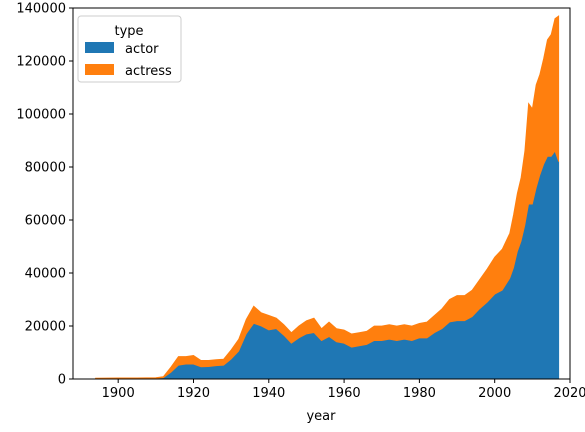 Image resolution: width=585 pixels, height=432 pixels. Describe the element at coordinates (148, 71) in the screenshot. I see `legend-label-actress: actress` at that location.